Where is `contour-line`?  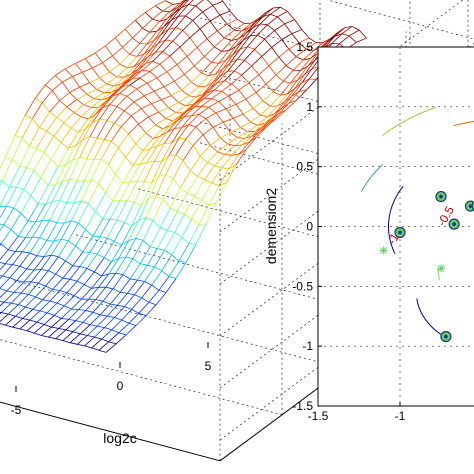
contour-line is located at coordinates (438, 274).